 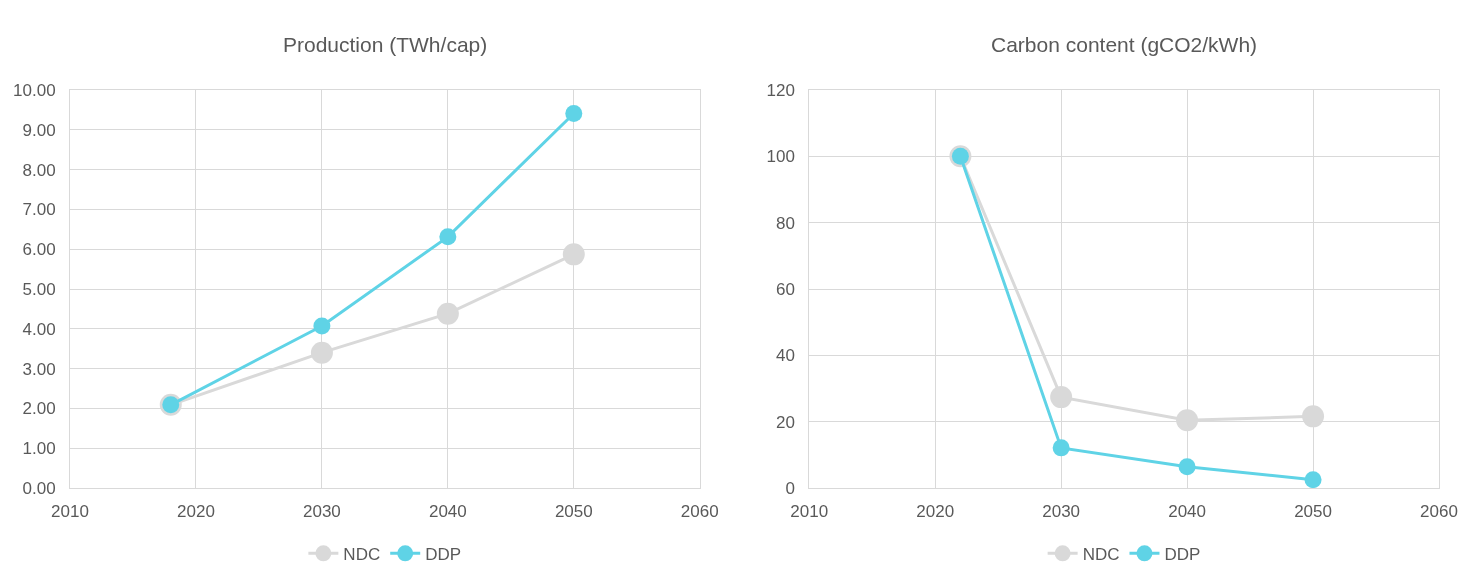 What do you see at coordinates (785, 422) in the screenshot?
I see `y-tick-label: 20` at bounding box center [785, 422].